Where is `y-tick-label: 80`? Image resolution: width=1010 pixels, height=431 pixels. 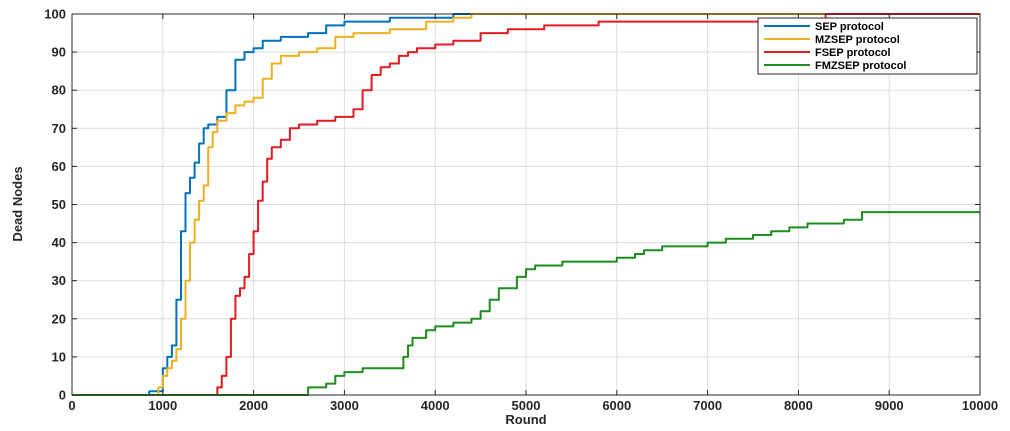 y-tick-label: 80 is located at coordinates (59, 90).